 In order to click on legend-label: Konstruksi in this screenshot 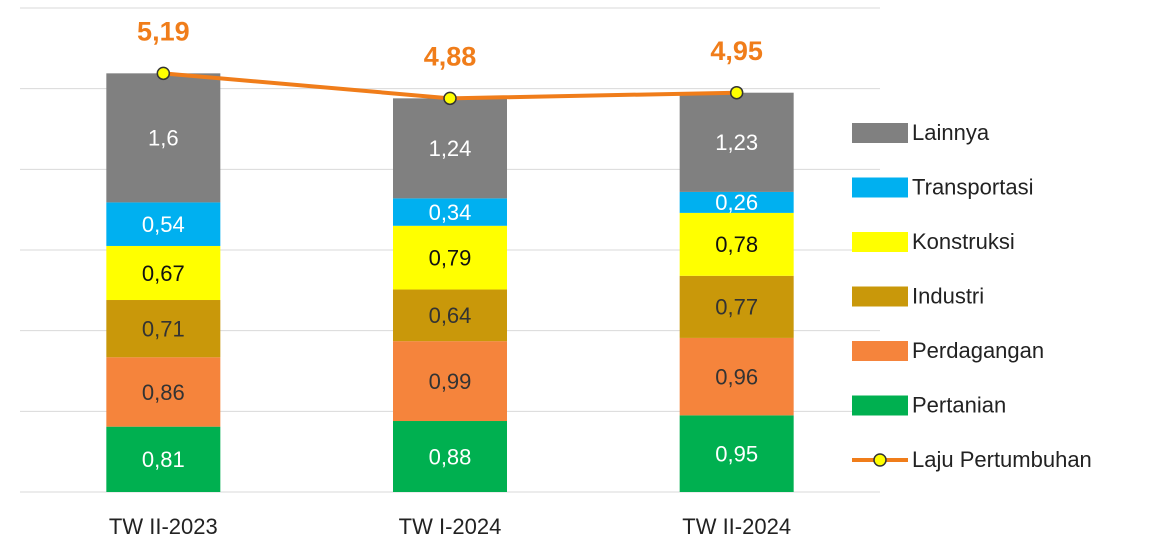, I will do `click(963, 241)`.